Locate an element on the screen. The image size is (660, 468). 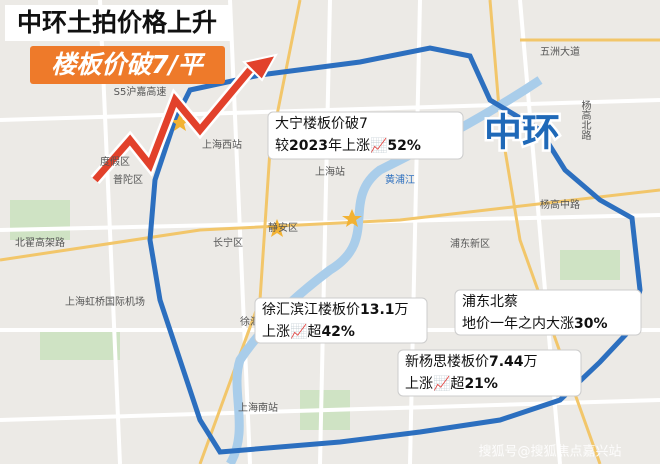
callout-segment: 地价一年之内大涨 is located at coordinates (518, 324).